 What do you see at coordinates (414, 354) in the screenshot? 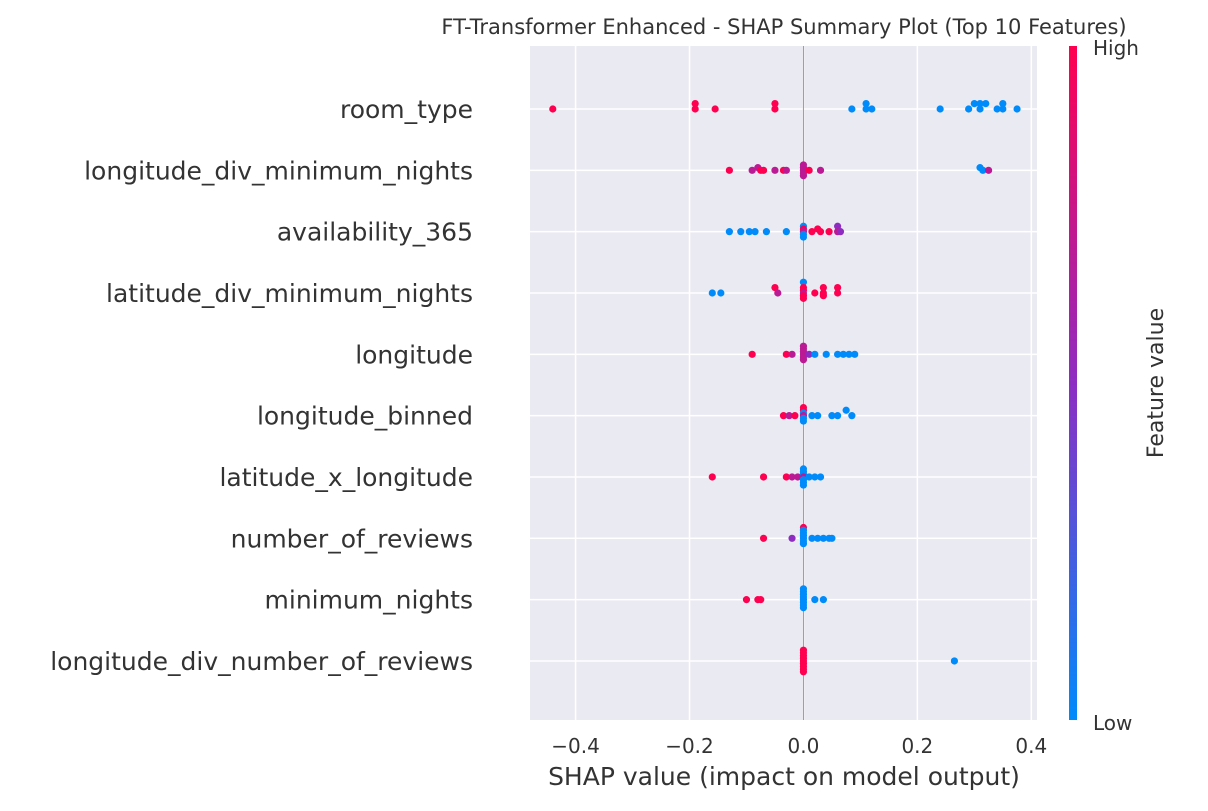
I see `feature-label: longitude` at bounding box center [414, 354].